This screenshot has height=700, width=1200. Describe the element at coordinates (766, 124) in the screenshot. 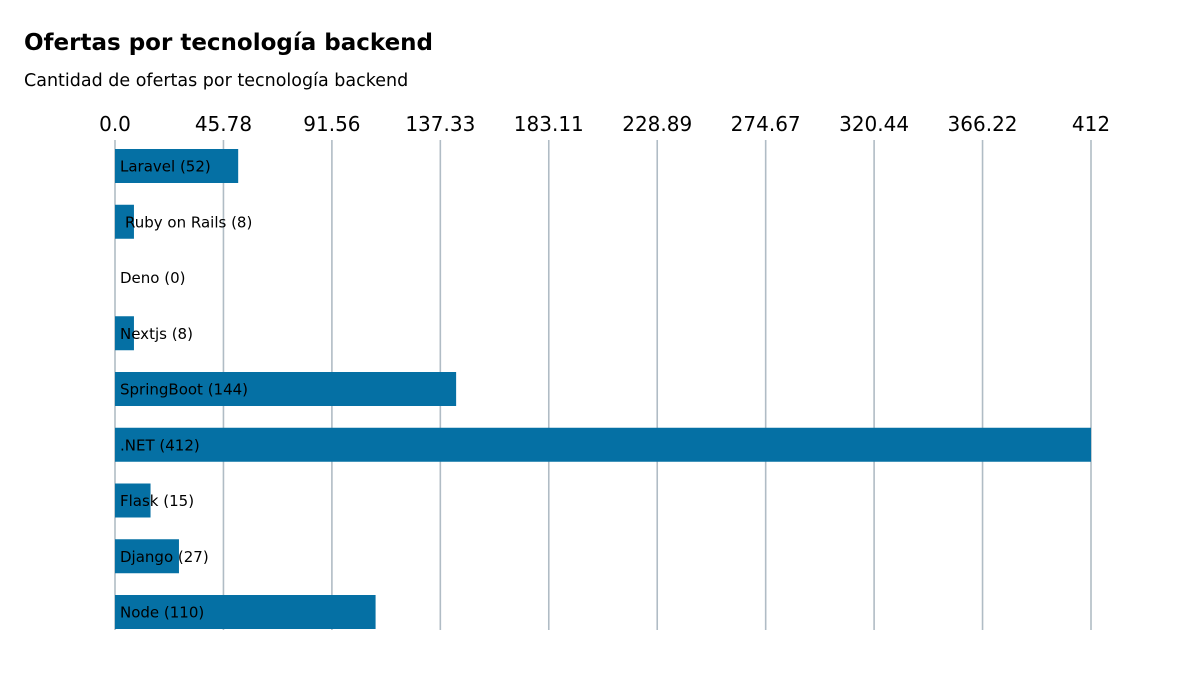

I see `x-tick-label-6: 274.67` at that location.